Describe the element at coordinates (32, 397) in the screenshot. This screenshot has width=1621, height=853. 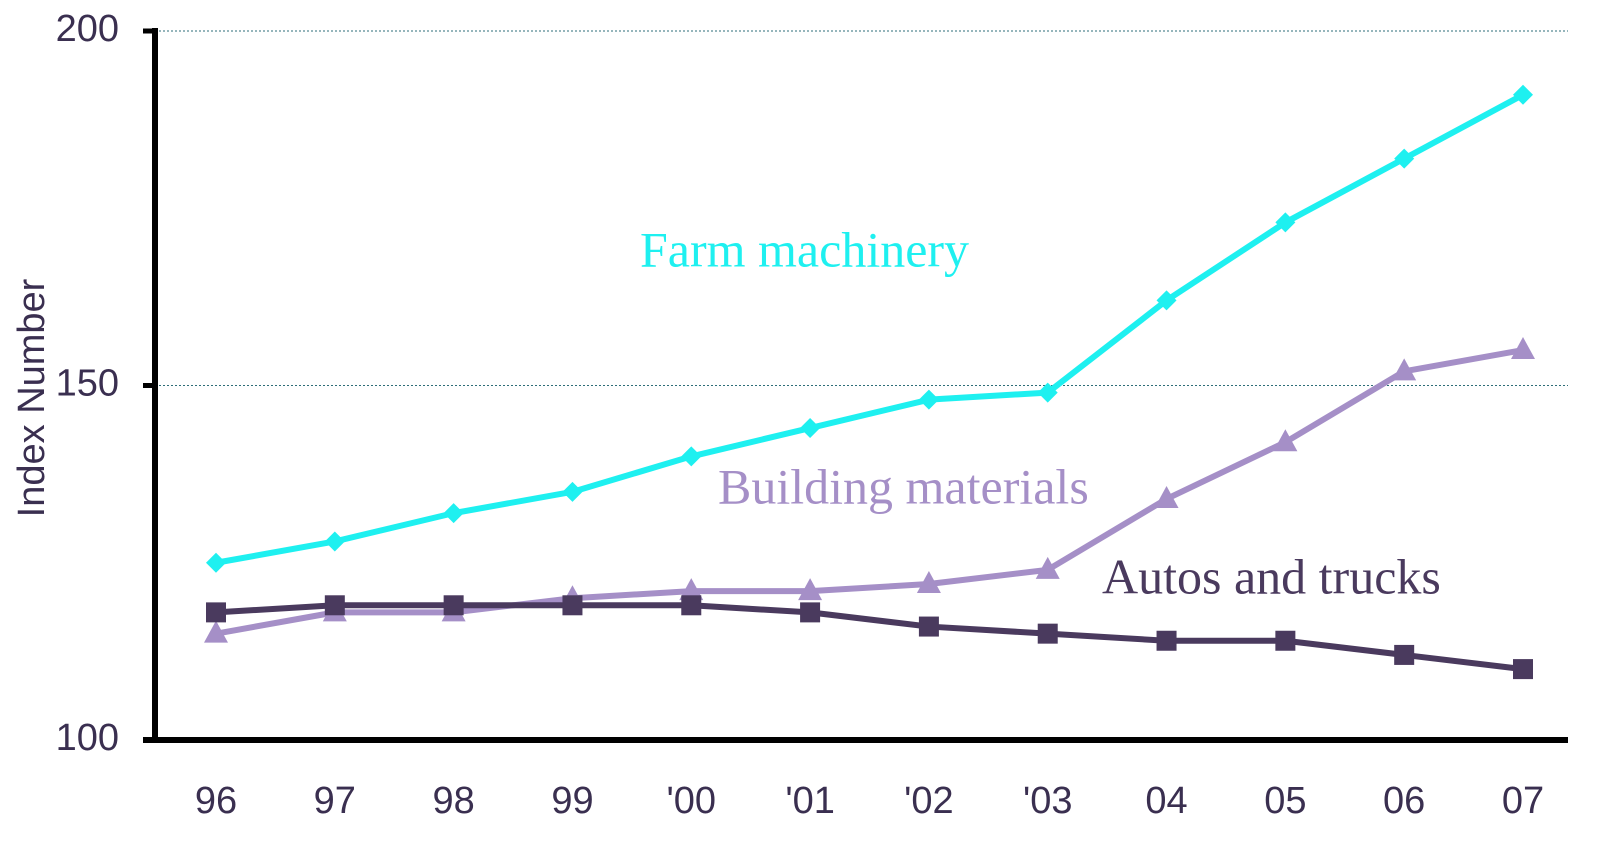
I see `y-axis-label: Index Number` at that location.